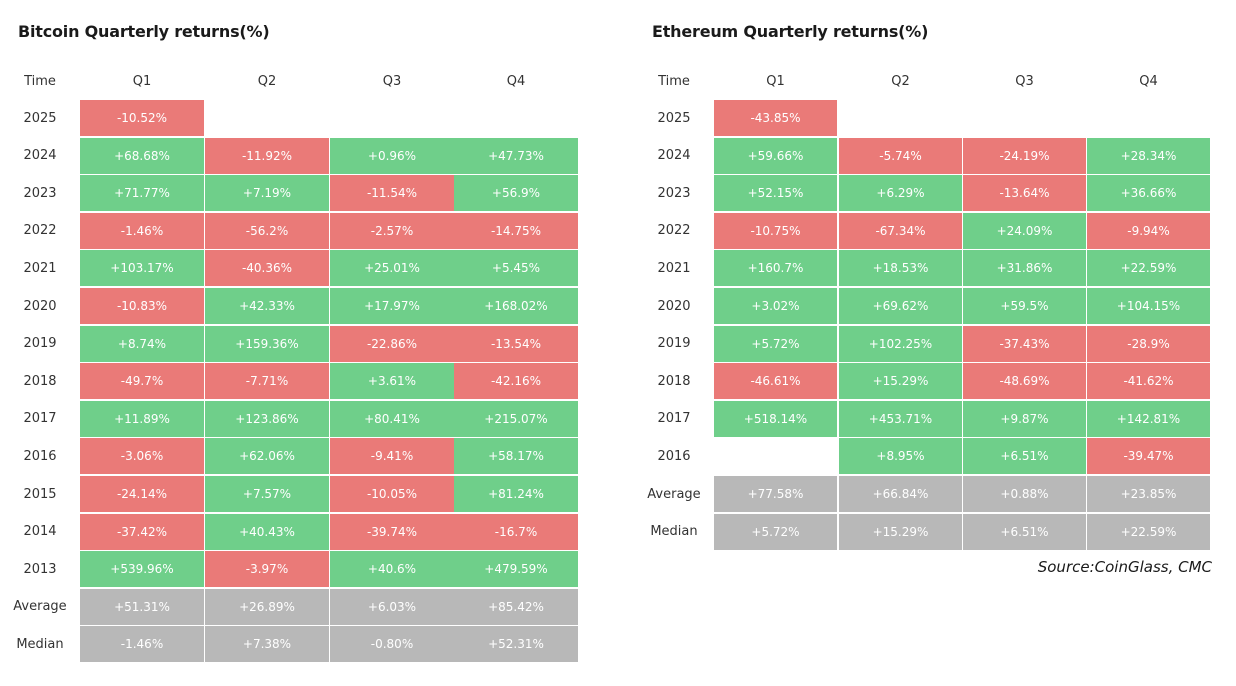 The image size is (1236, 686). I want to click on eth-return-cell: -43.85%, so click(775, 118).